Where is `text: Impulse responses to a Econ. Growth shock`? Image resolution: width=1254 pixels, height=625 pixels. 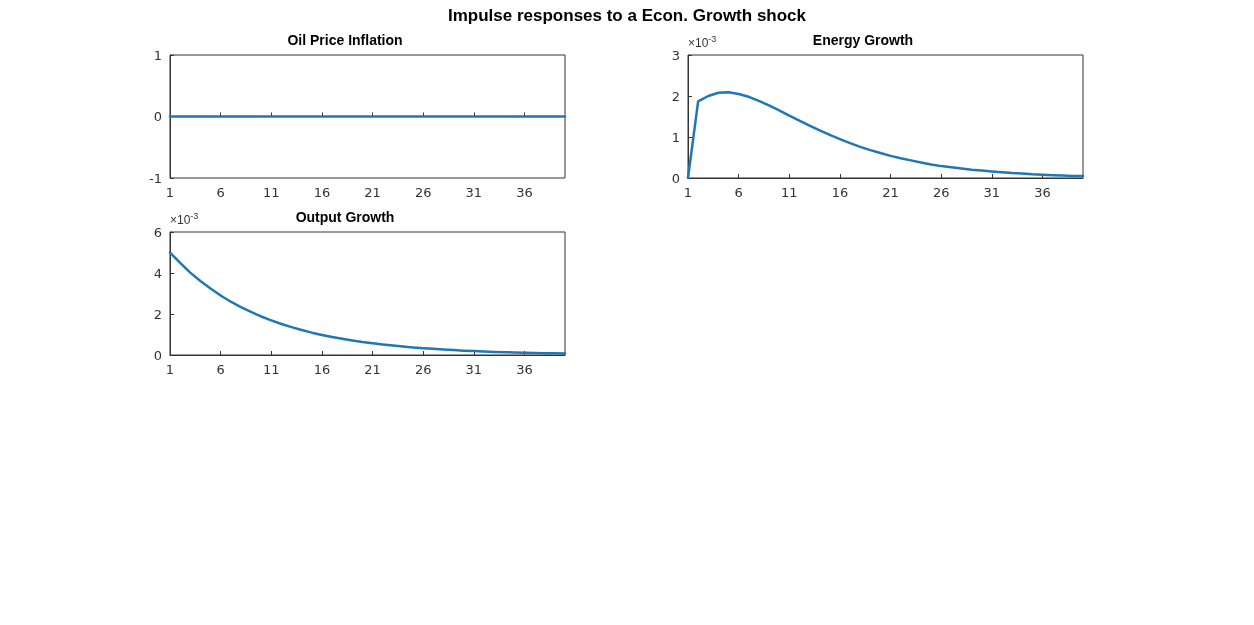 text: Impulse responses to a Econ. Growth shock is located at coordinates (627, 16).